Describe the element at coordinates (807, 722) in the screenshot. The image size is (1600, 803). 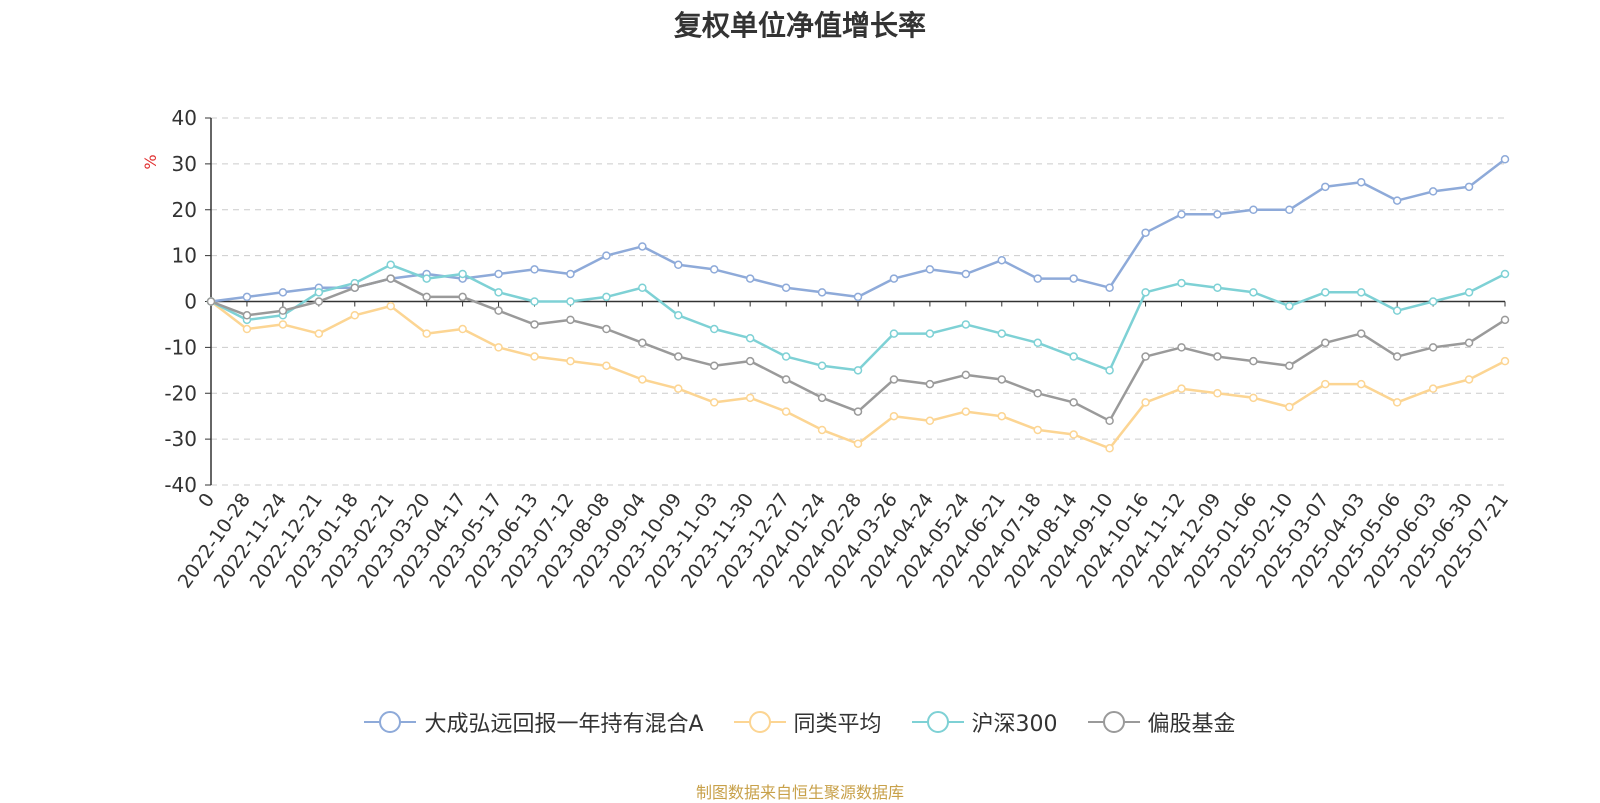
I see `legend-item-peer-average: 同类平均` at that location.